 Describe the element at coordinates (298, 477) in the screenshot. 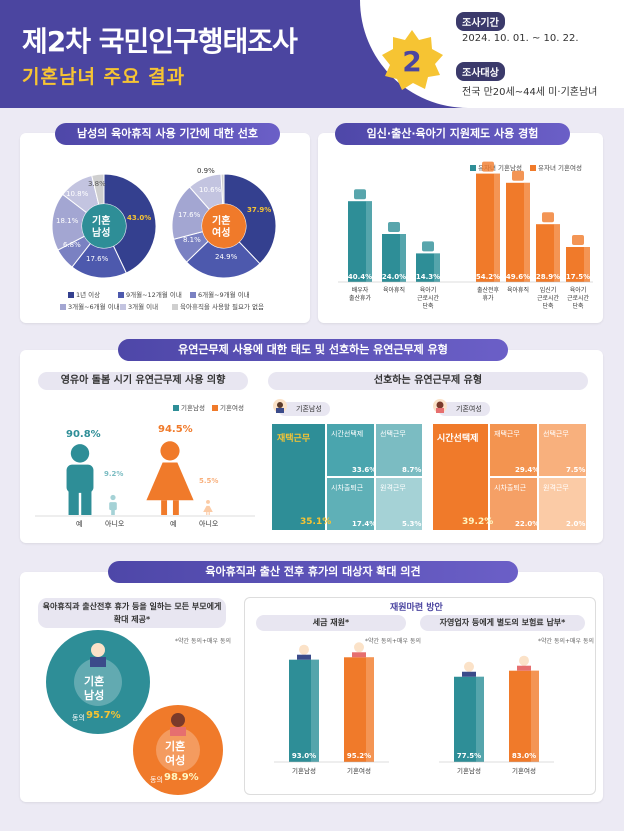

I see `male-cell-telework` at that location.